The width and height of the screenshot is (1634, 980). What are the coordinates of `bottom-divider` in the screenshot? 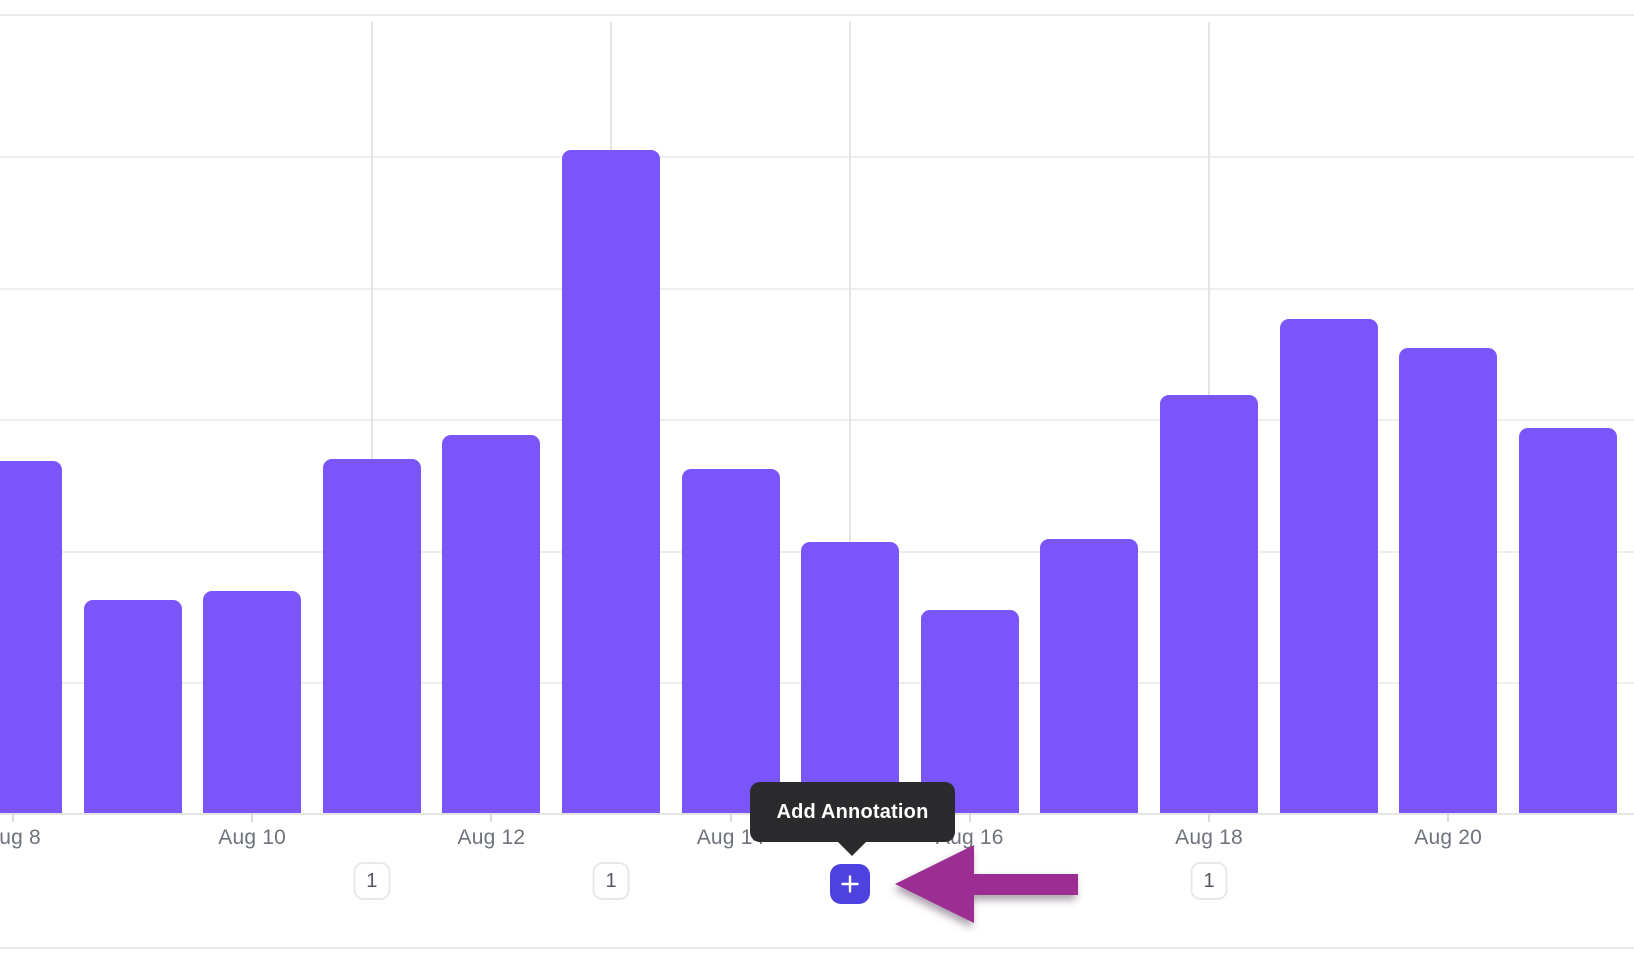 It's located at (817, 948).